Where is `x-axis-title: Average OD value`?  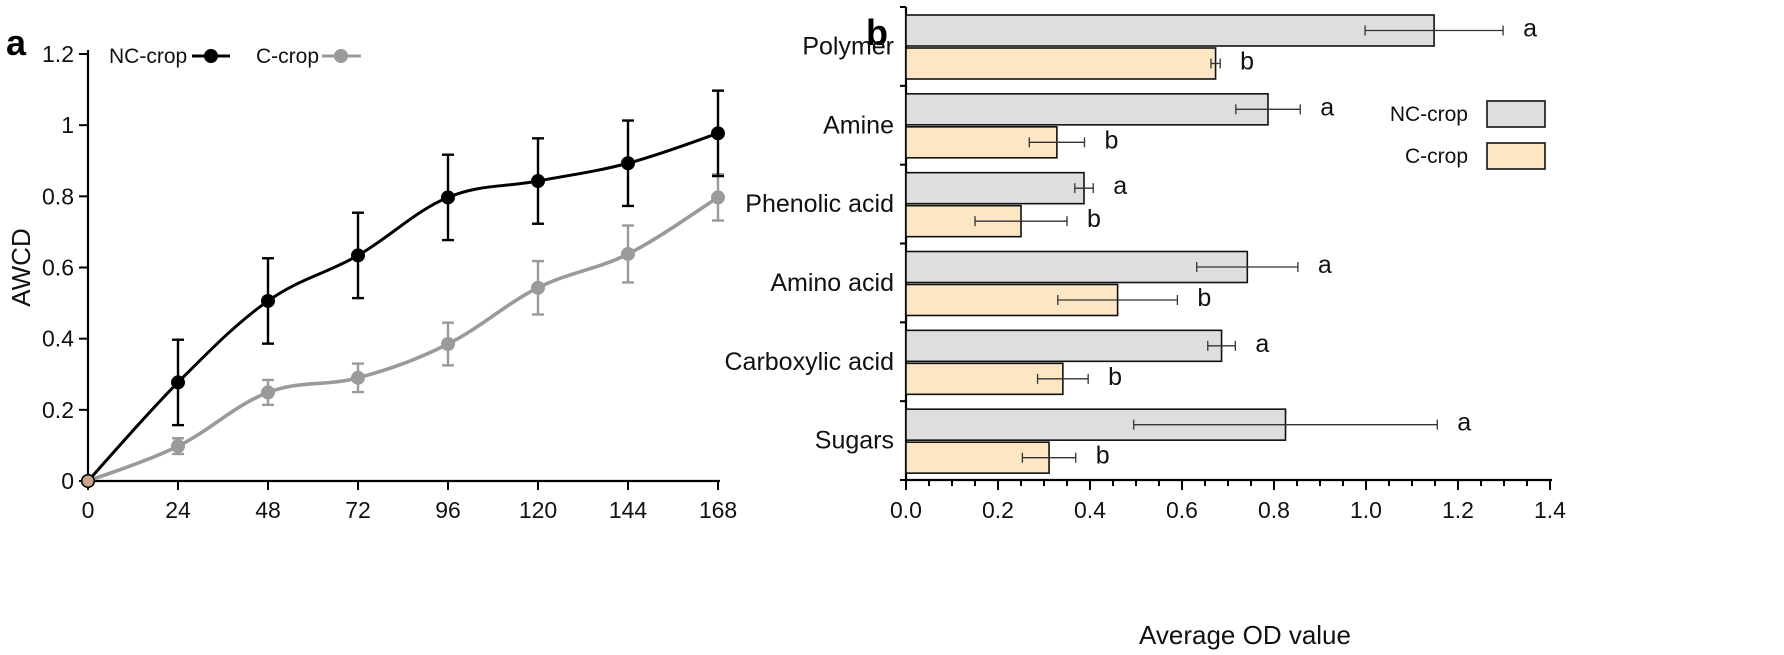 x-axis-title: Average OD value is located at coordinates (1245, 635).